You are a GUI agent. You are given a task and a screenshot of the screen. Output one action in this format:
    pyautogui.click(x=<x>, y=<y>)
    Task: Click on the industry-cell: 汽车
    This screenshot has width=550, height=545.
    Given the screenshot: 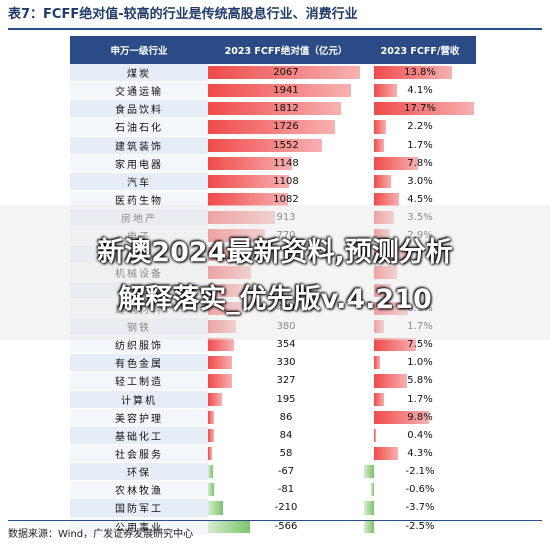 What is the action you would take?
    pyautogui.click(x=139, y=181)
    